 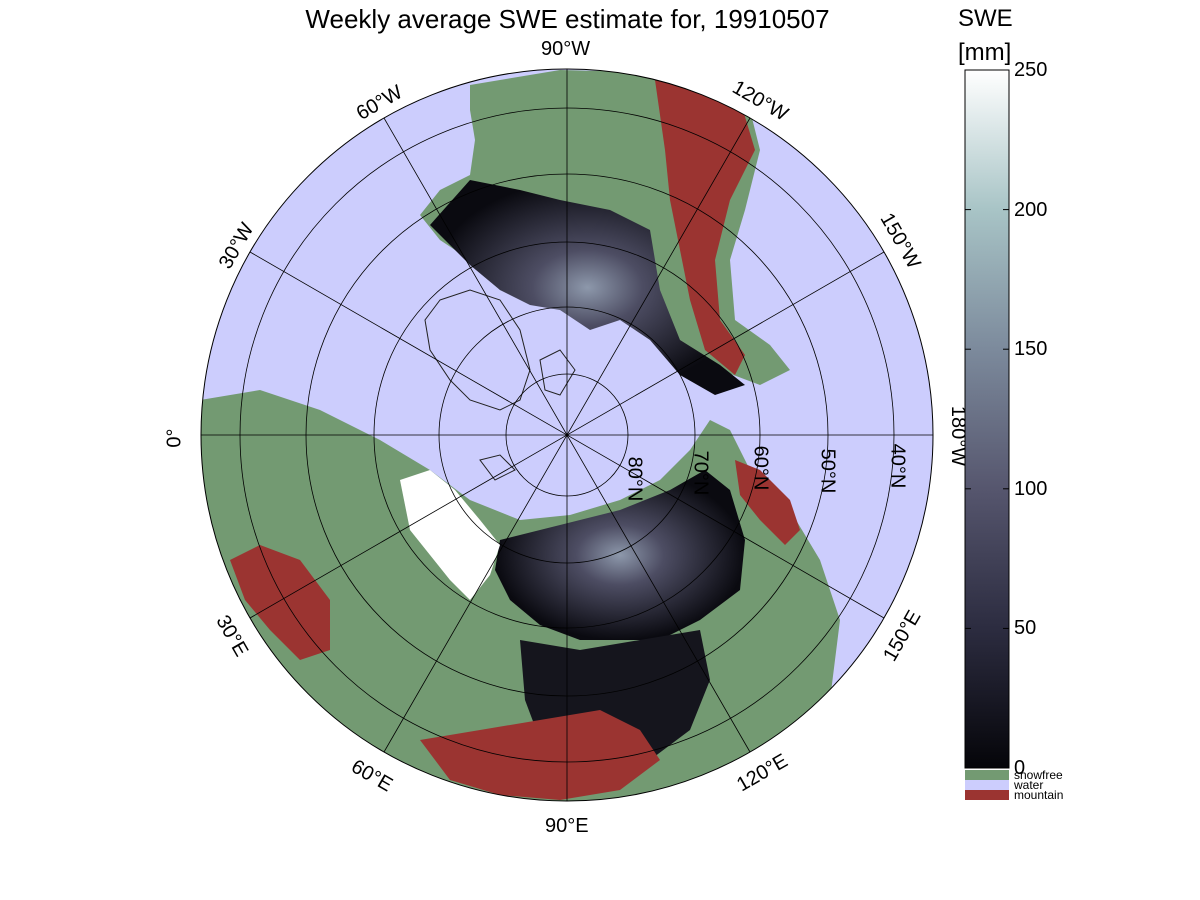 I want to click on rocky-mountains, so click(x=705, y=227).